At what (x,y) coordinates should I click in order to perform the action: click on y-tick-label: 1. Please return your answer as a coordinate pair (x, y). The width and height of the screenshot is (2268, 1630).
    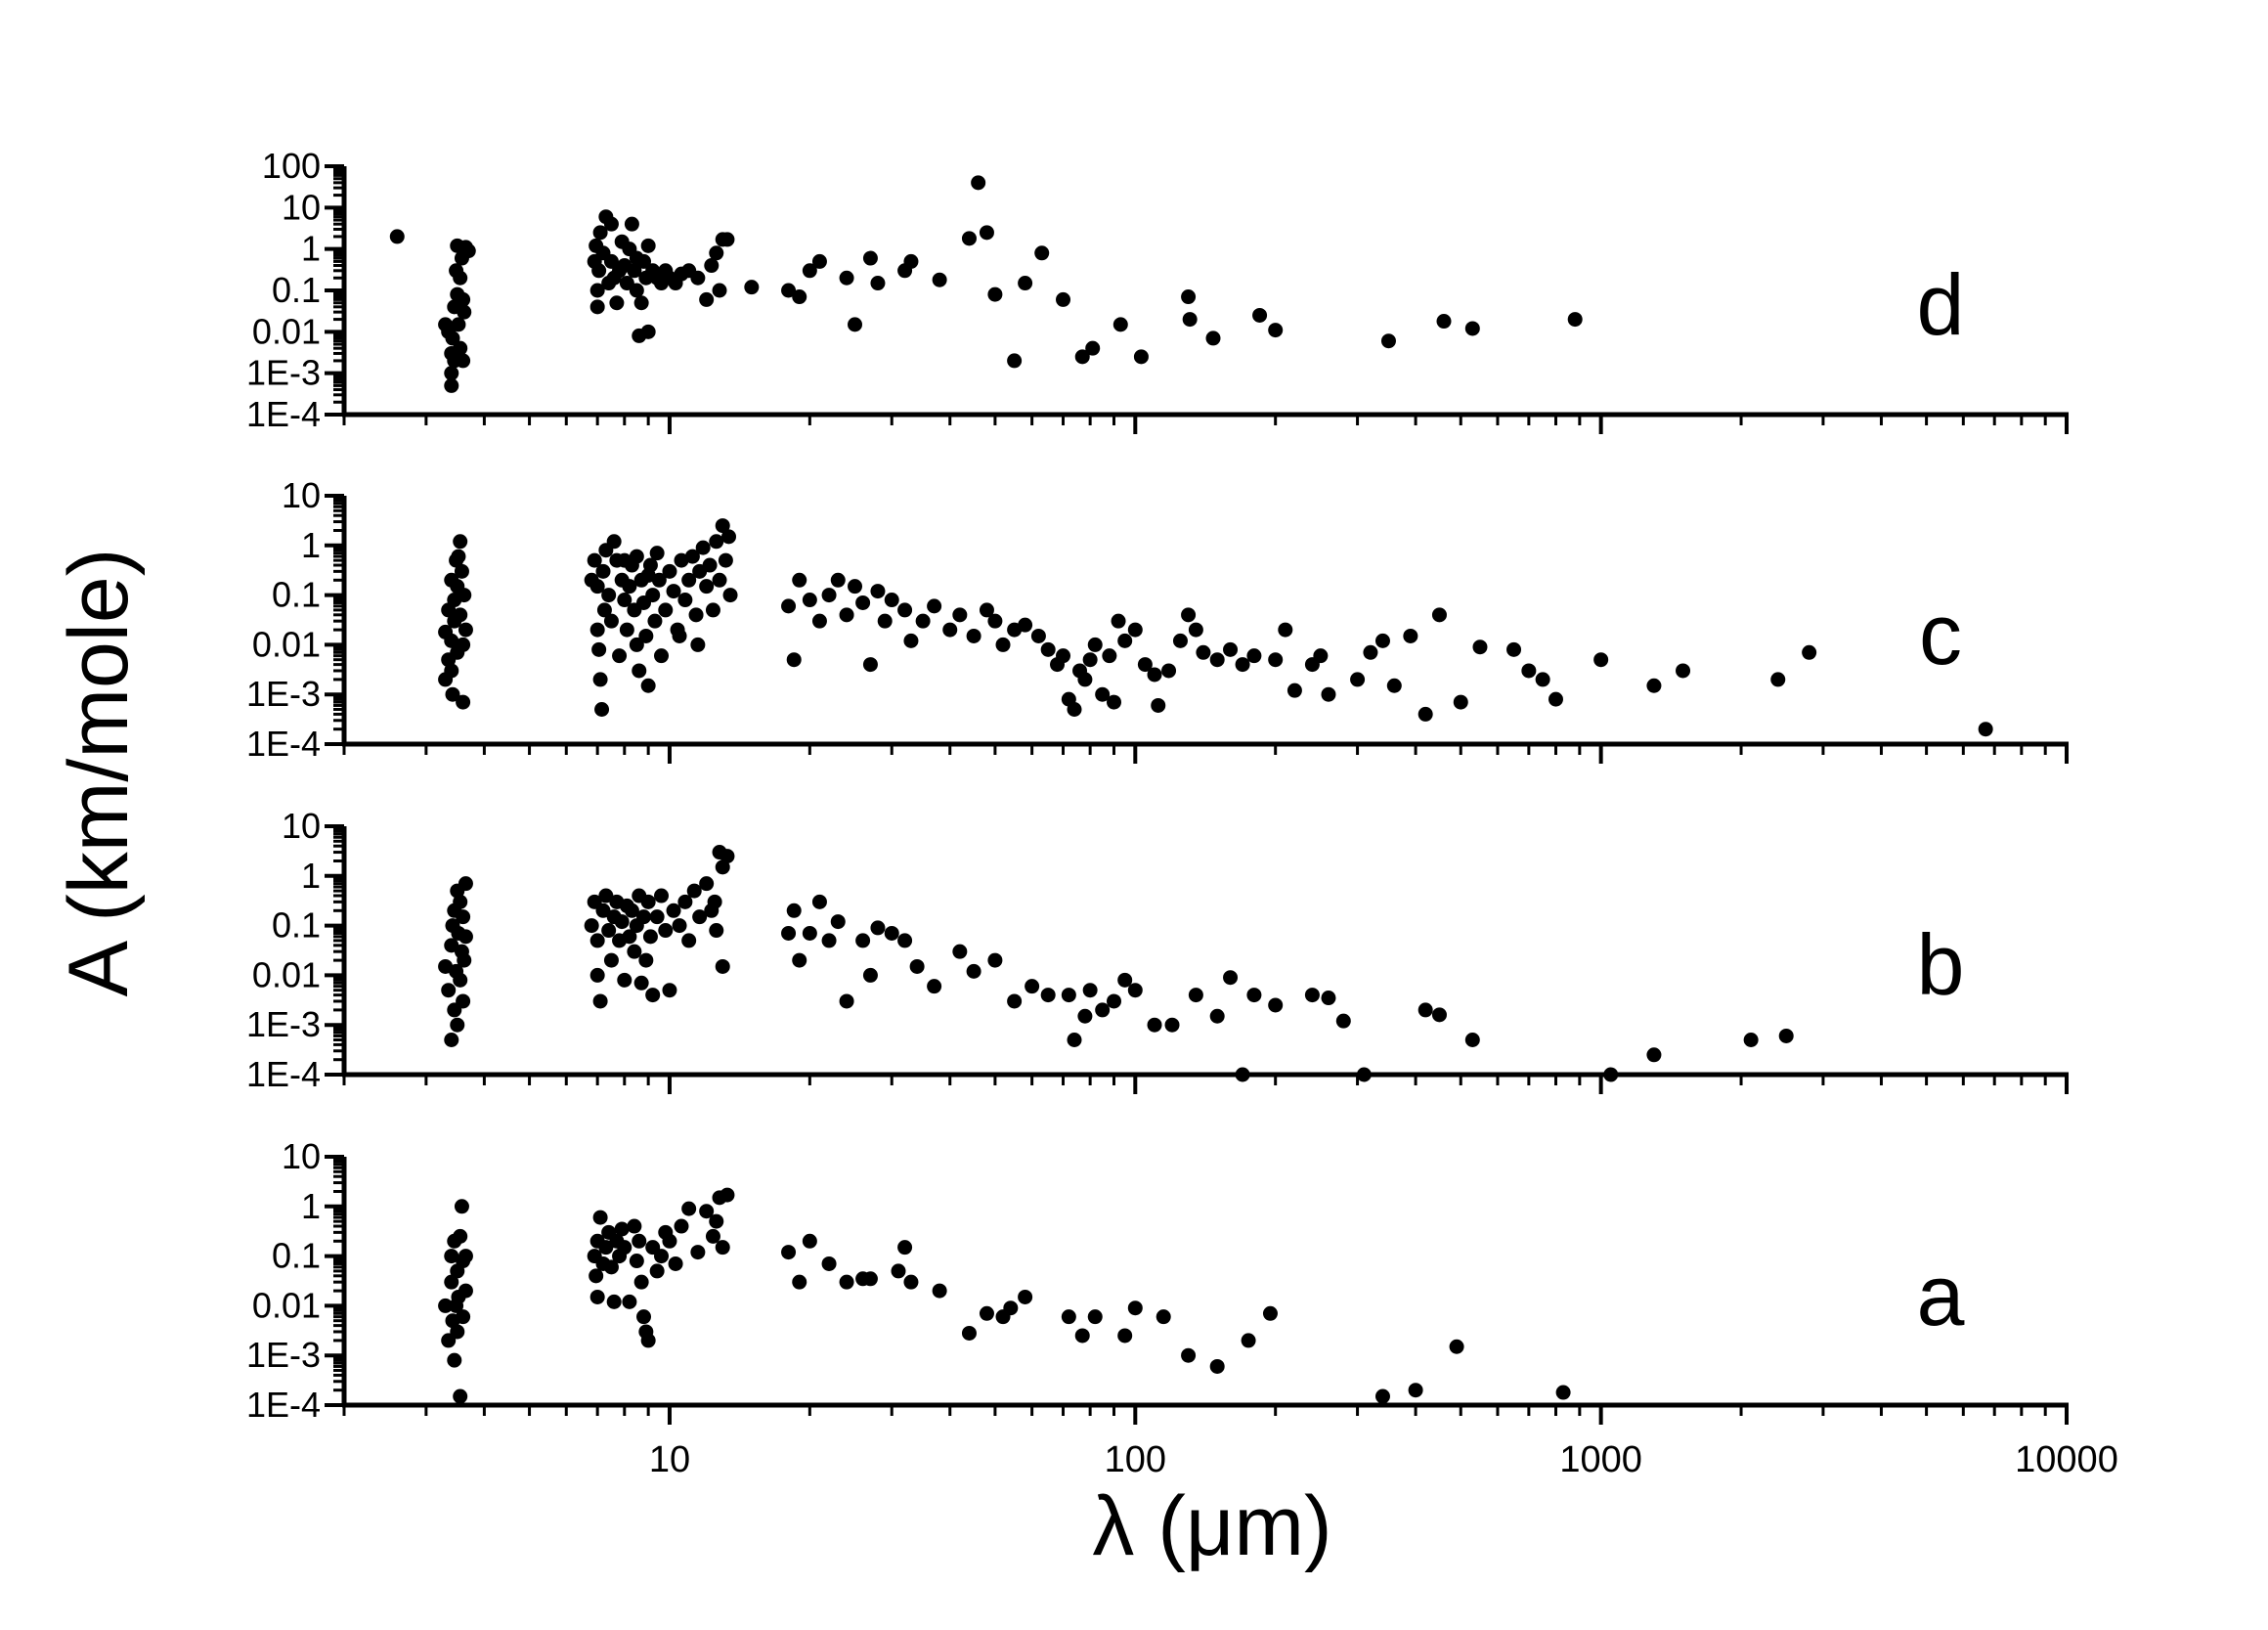
    Looking at the image, I should click on (311, 249).